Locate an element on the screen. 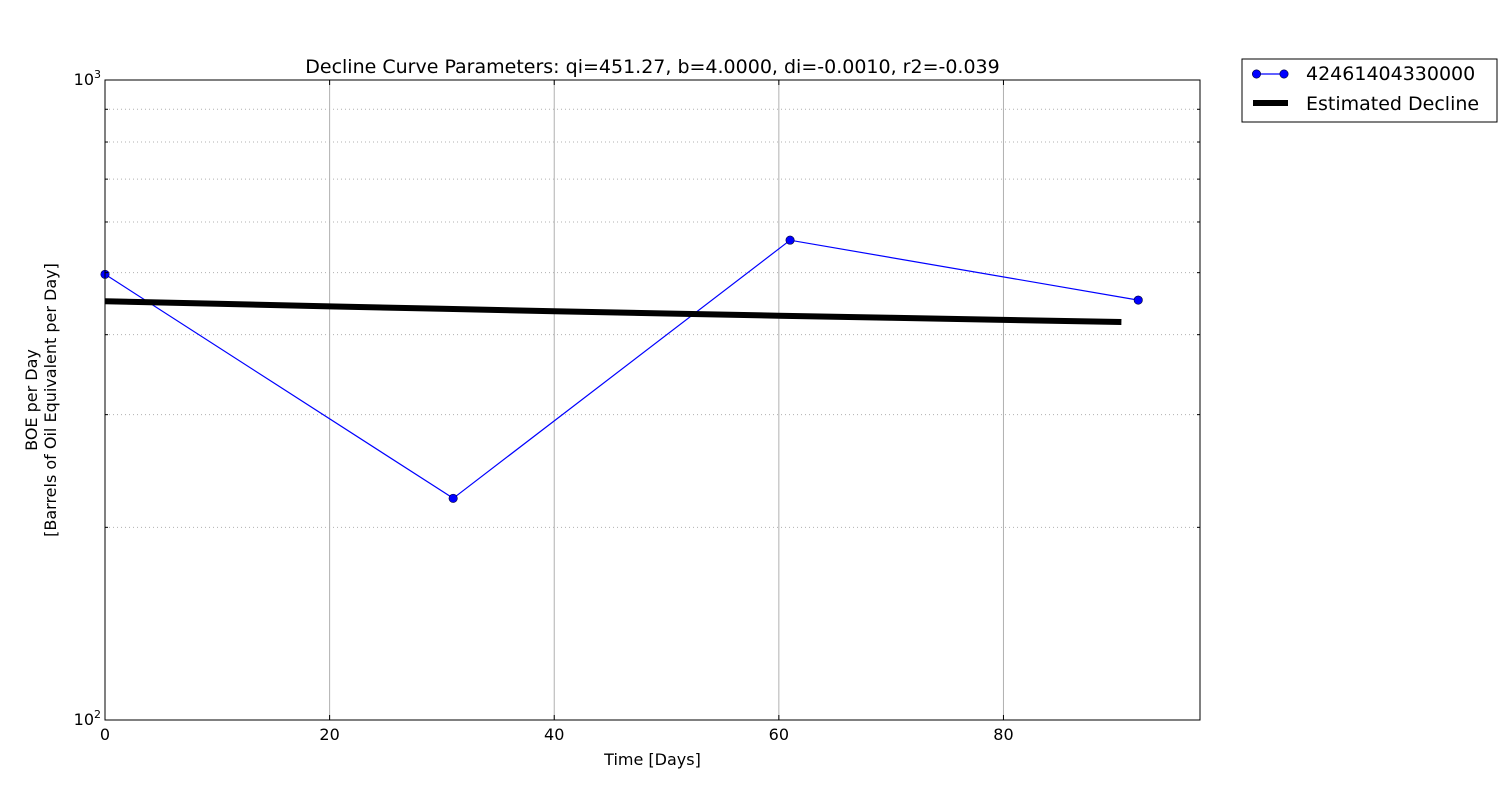  legend-label-series-1: 42461404330000 is located at coordinates (1390, 74).